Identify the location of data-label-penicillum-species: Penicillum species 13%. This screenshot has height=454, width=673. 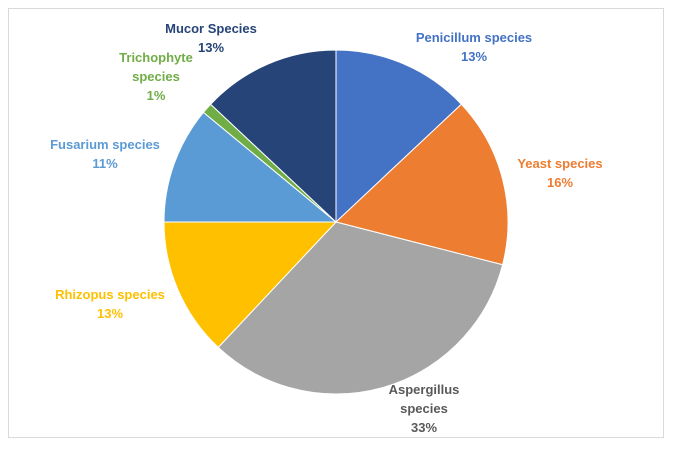
(474, 47).